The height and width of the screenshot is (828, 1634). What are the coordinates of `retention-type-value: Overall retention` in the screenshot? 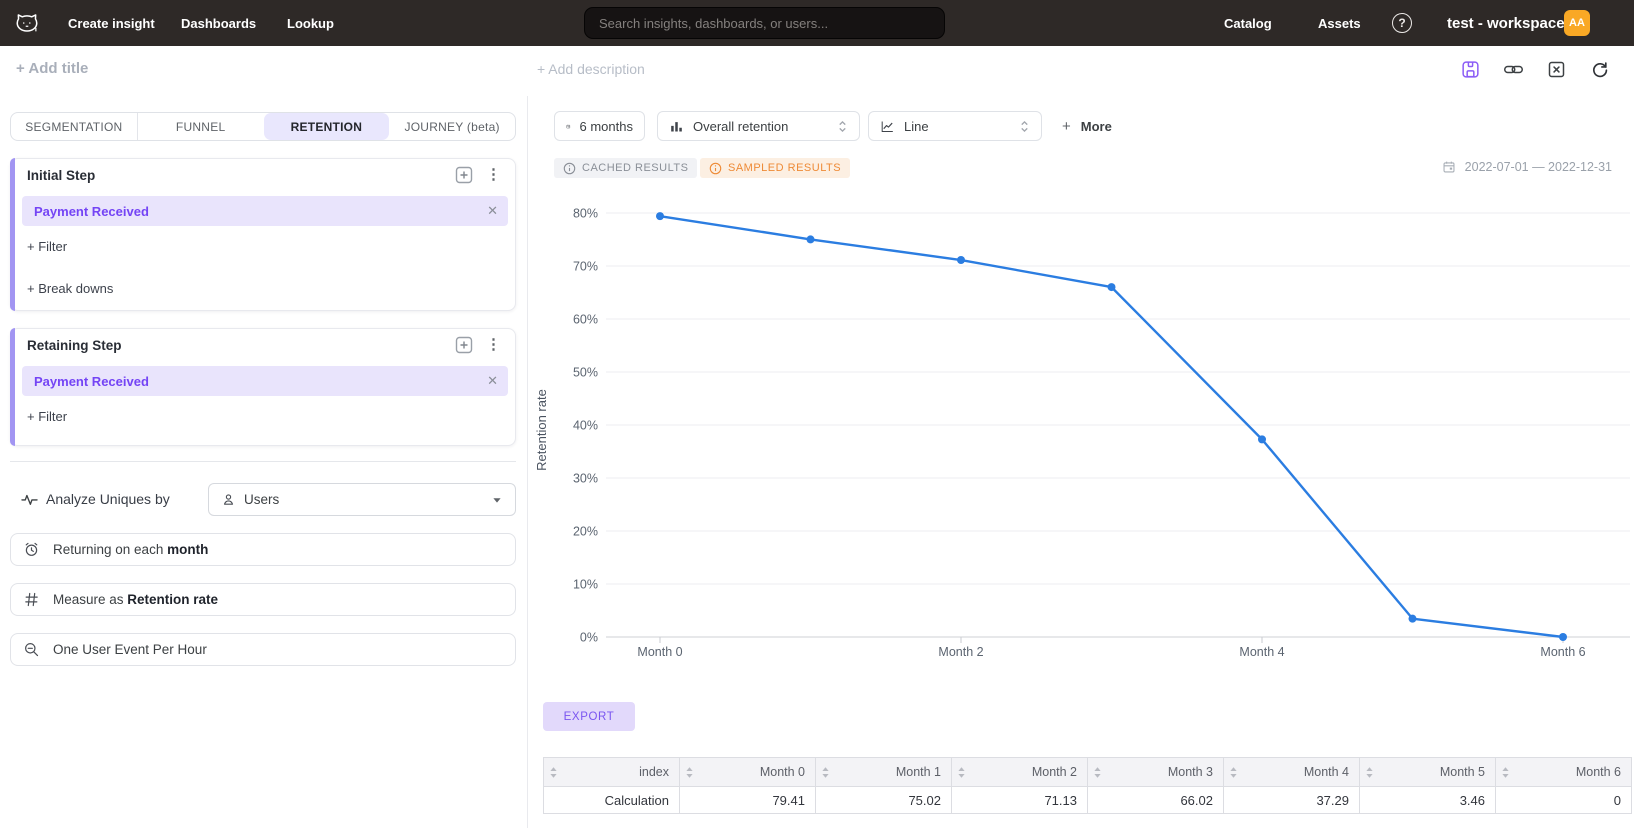 It's located at (741, 126).